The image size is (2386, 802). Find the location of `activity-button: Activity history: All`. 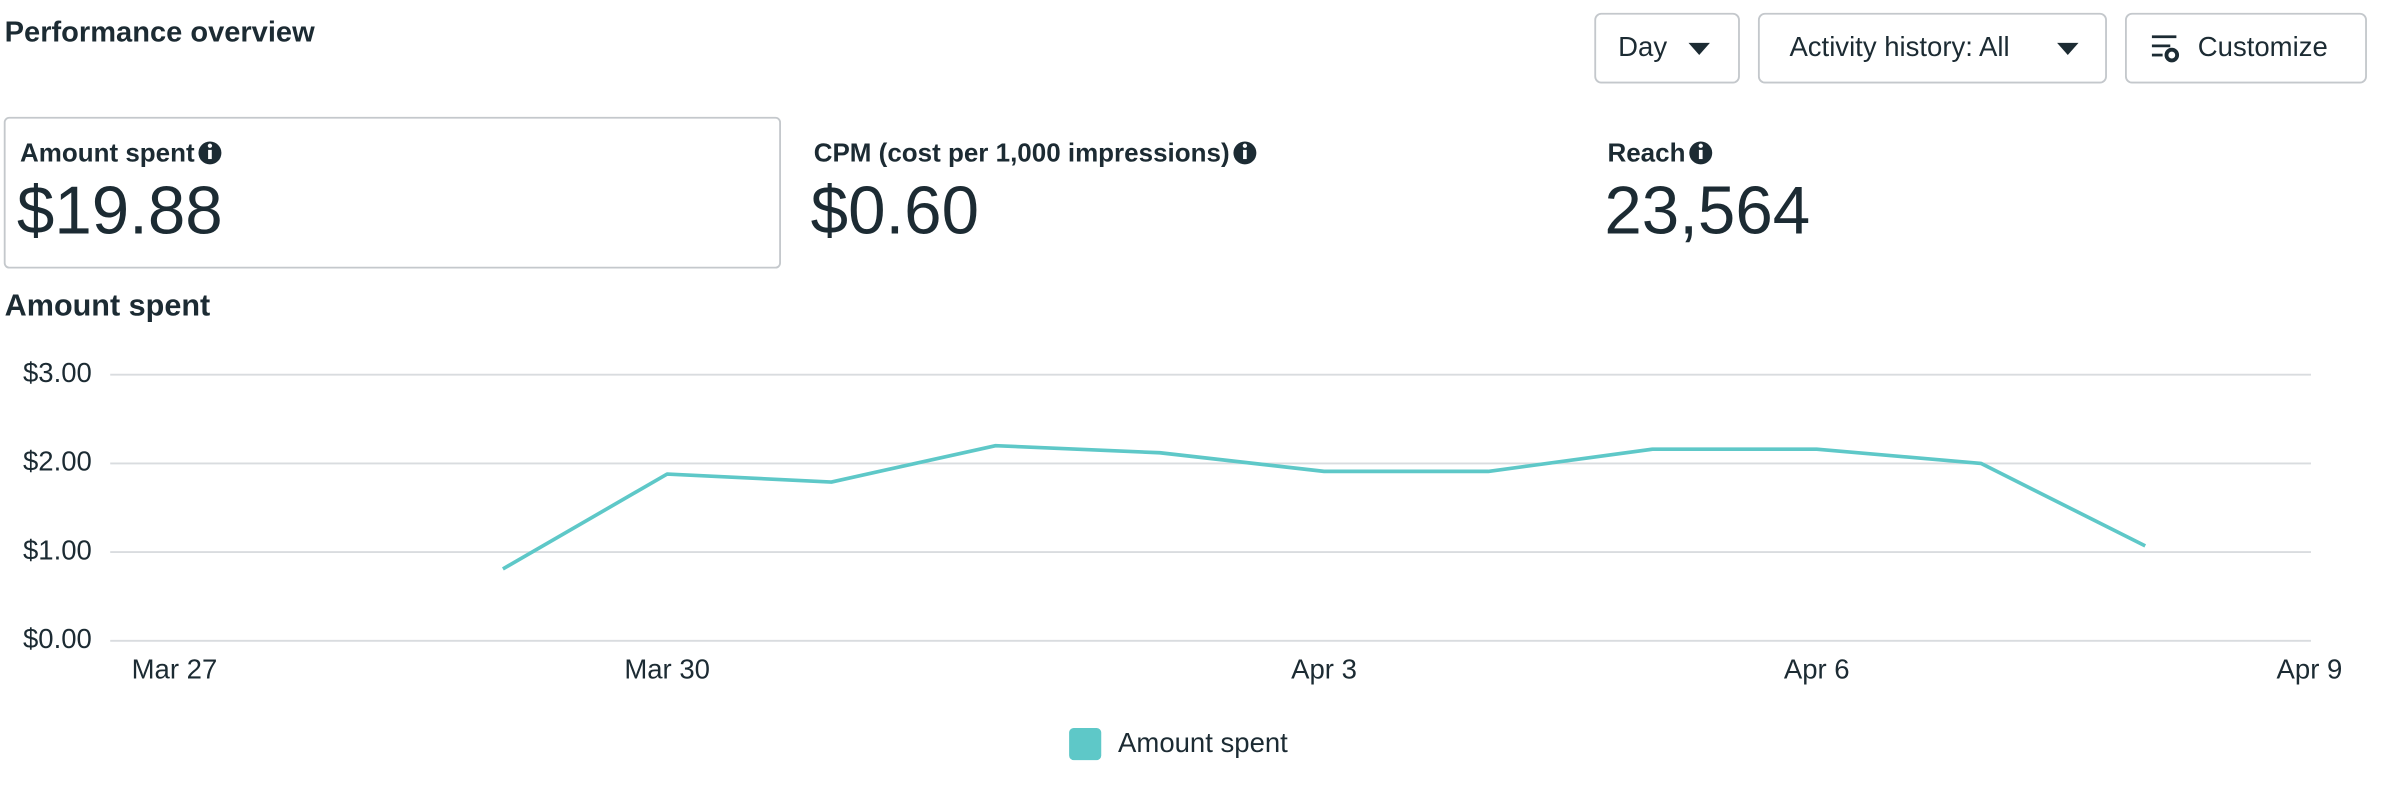

activity-button: Activity history: All is located at coordinates (1932, 48).